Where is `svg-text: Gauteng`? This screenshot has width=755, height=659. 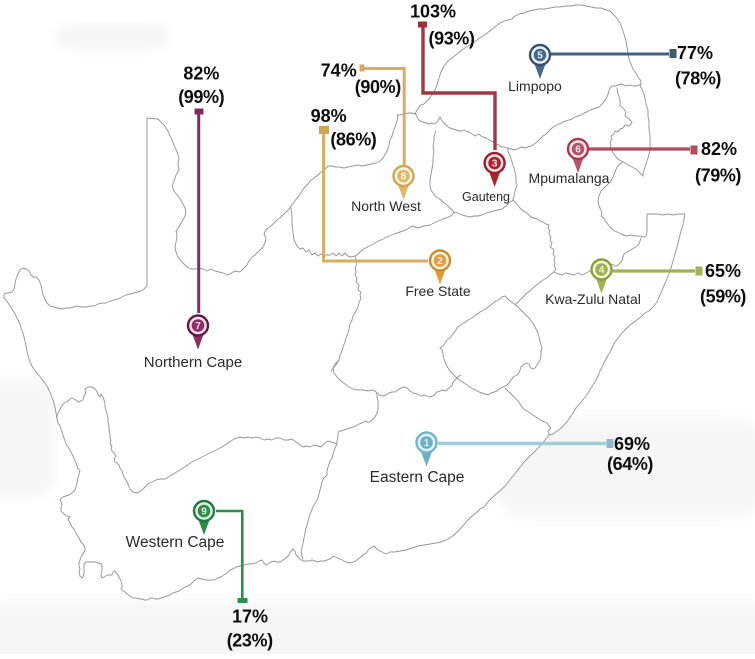
svg-text: Gauteng is located at coordinates (486, 197).